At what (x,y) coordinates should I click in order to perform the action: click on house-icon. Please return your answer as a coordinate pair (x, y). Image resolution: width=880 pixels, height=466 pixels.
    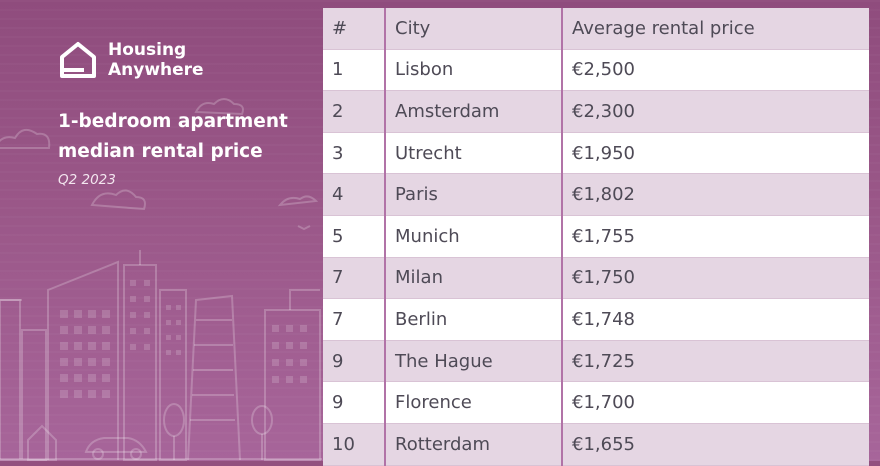
    Looking at the image, I should click on (78, 60).